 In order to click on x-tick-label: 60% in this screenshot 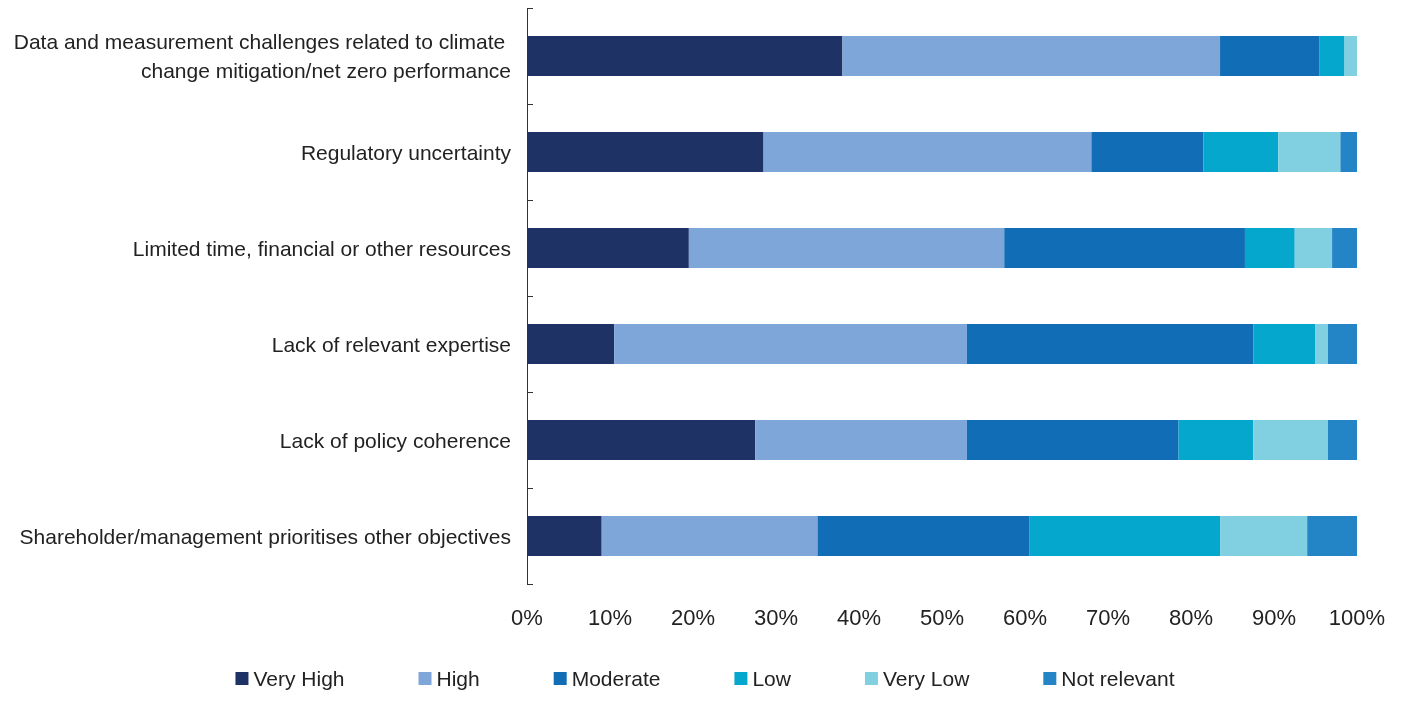, I will do `click(1025, 617)`.